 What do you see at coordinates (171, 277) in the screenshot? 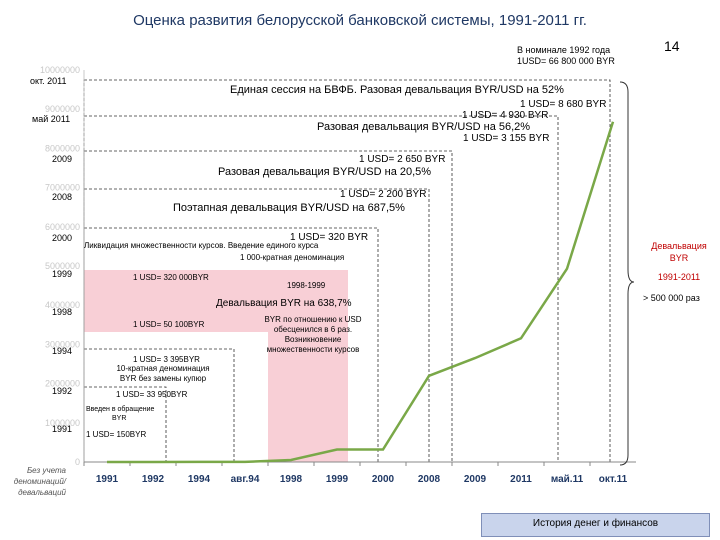
I see `annotation-1999-rate: 1 USD= 320 000BYR` at bounding box center [171, 277].